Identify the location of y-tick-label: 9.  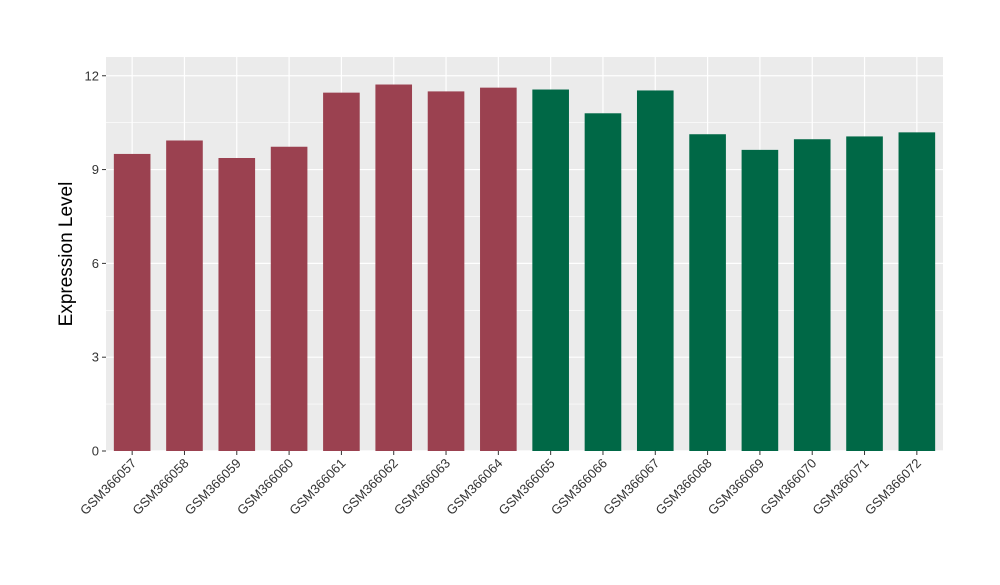
(95, 169).